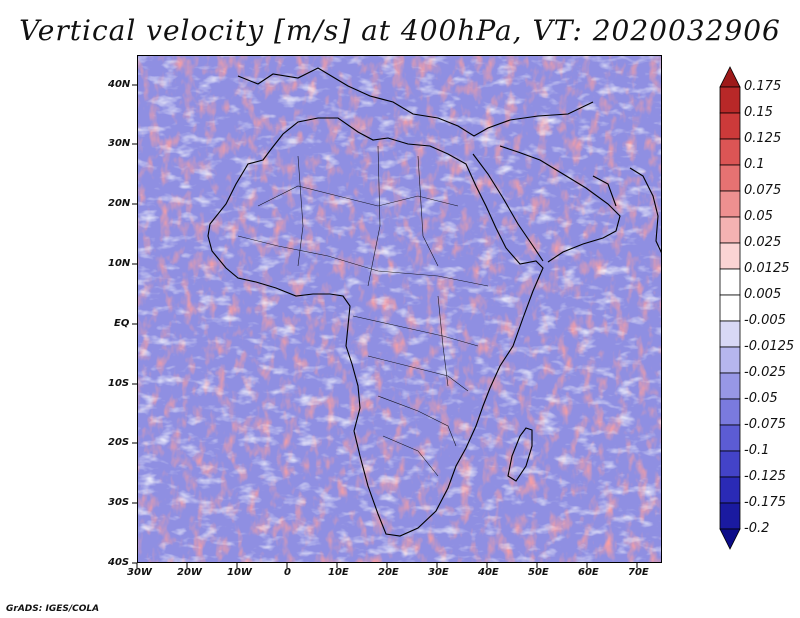 Image resolution: width=800 pixels, height=618 pixels. What do you see at coordinates (538, 572) in the screenshot?
I see `lon-label: 50E` at bounding box center [538, 572].